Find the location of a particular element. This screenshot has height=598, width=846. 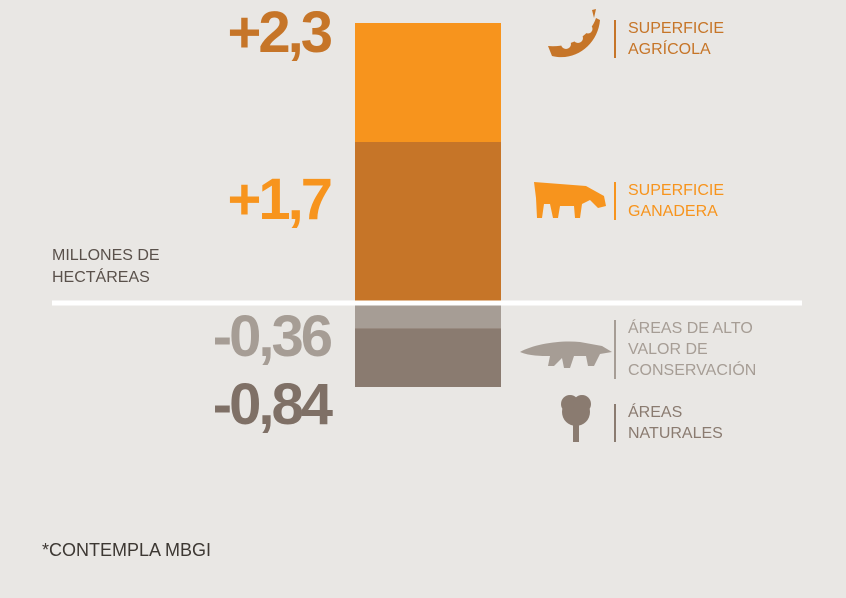

value-label: +2,3 is located at coordinates (280, 32).